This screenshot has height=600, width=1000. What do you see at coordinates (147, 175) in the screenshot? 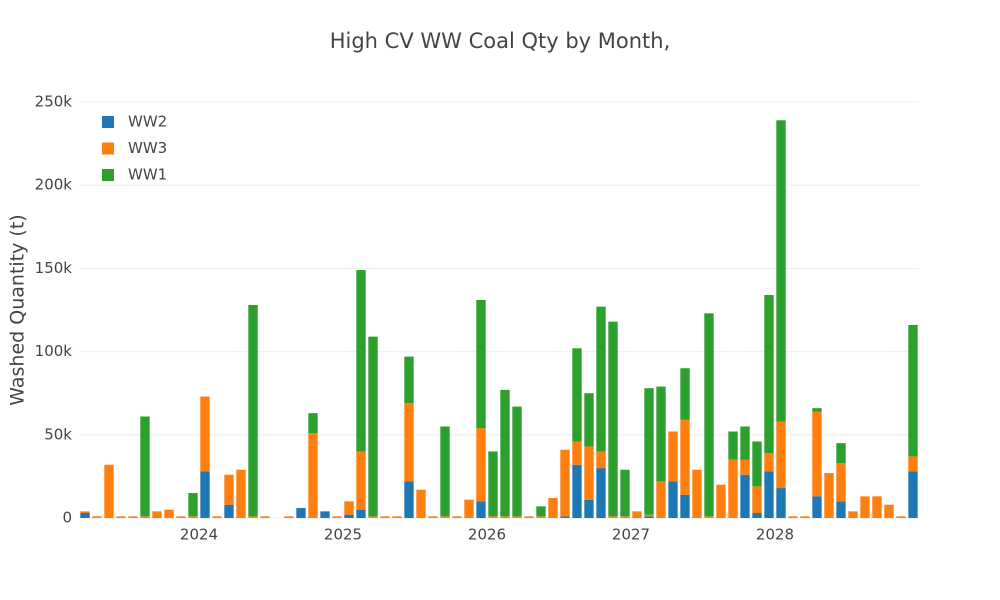
I see `legend-label: WW1` at bounding box center [147, 175].